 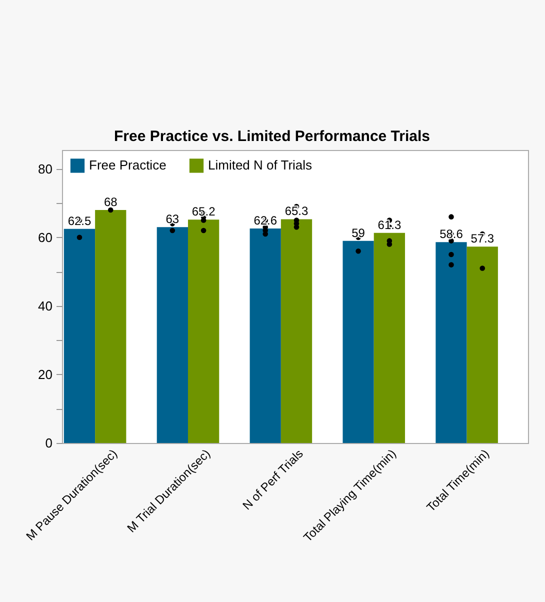 I want to click on y-tick-label: 60, so click(x=45, y=237).